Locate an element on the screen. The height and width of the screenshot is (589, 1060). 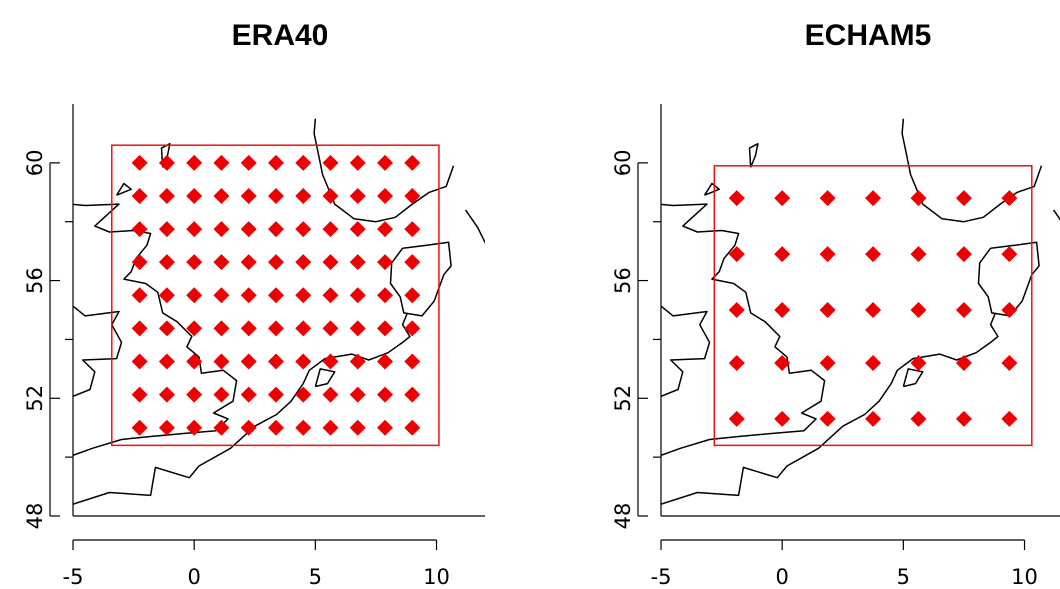
x-tick-label: 5 is located at coordinates (315, 577).